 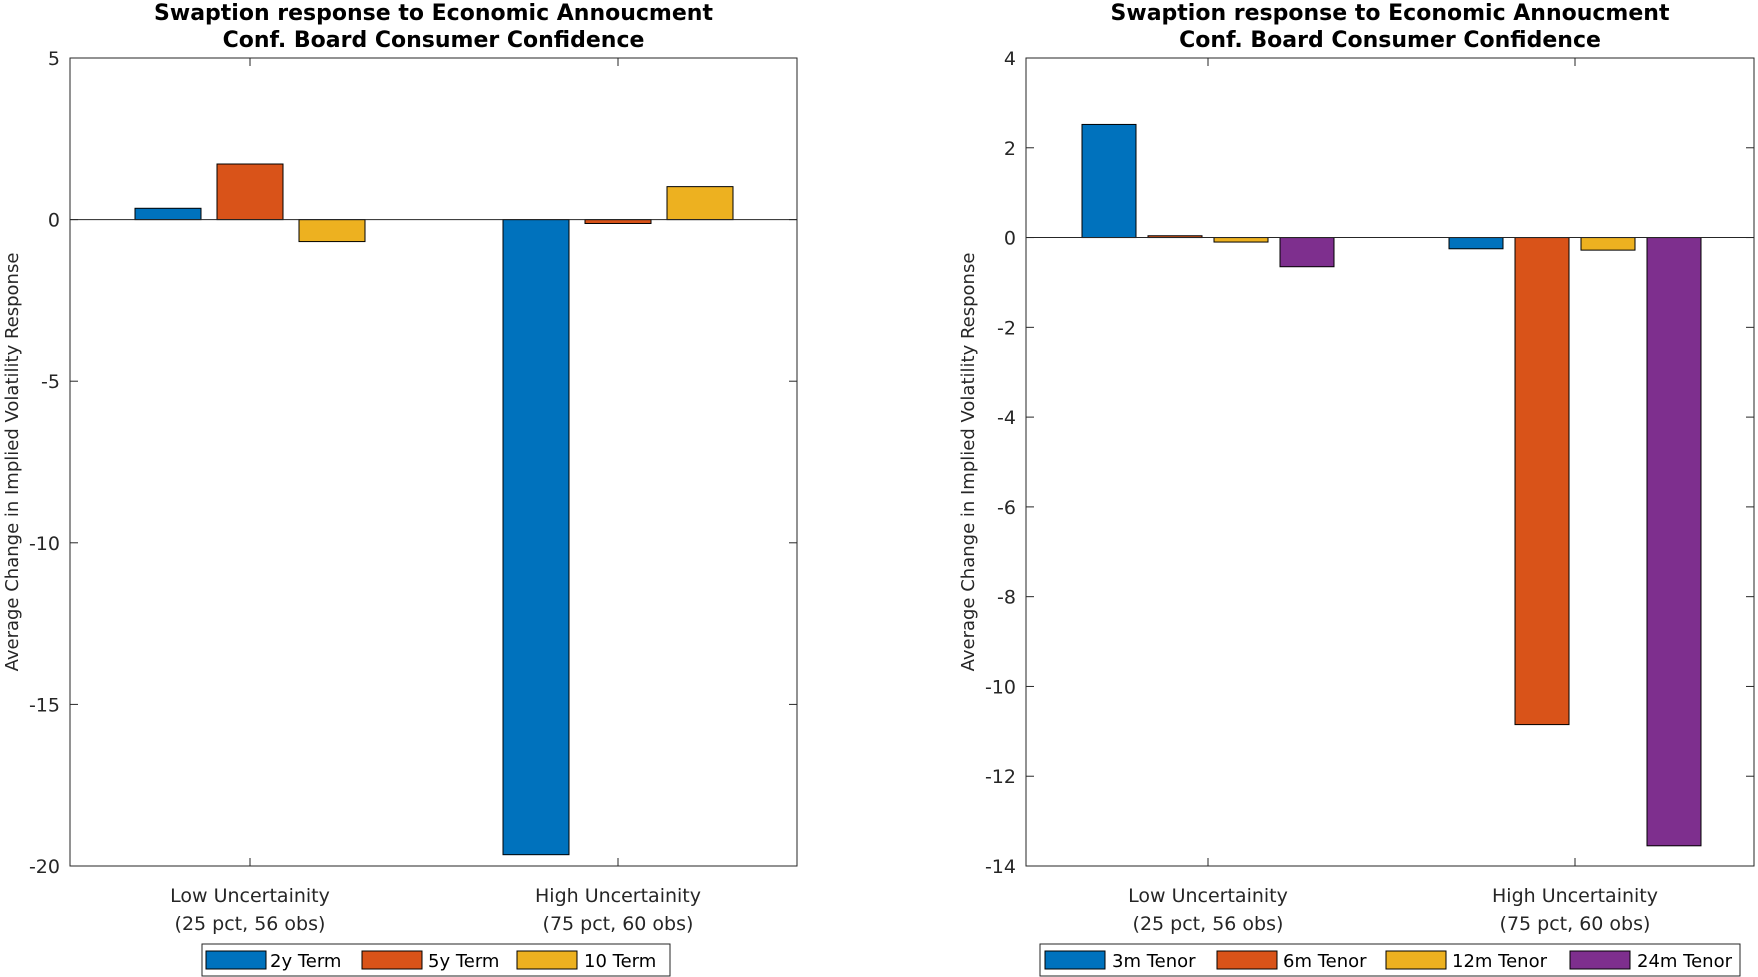 What do you see at coordinates (44, 867) in the screenshot?
I see `y-tick-label: -20` at bounding box center [44, 867].